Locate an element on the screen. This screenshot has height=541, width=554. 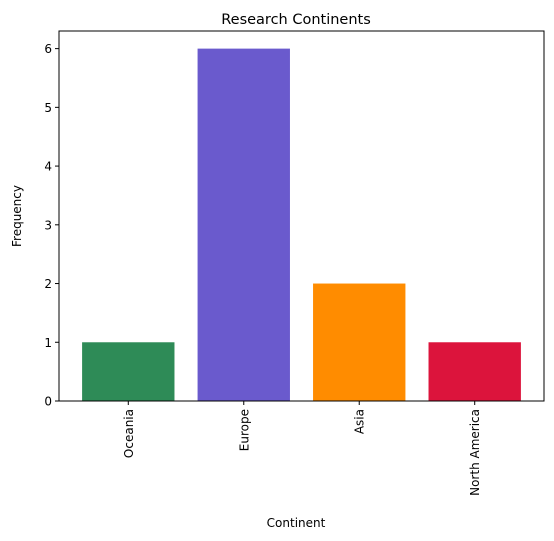
y-tick-label: 0 is located at coordinates (48, 402).